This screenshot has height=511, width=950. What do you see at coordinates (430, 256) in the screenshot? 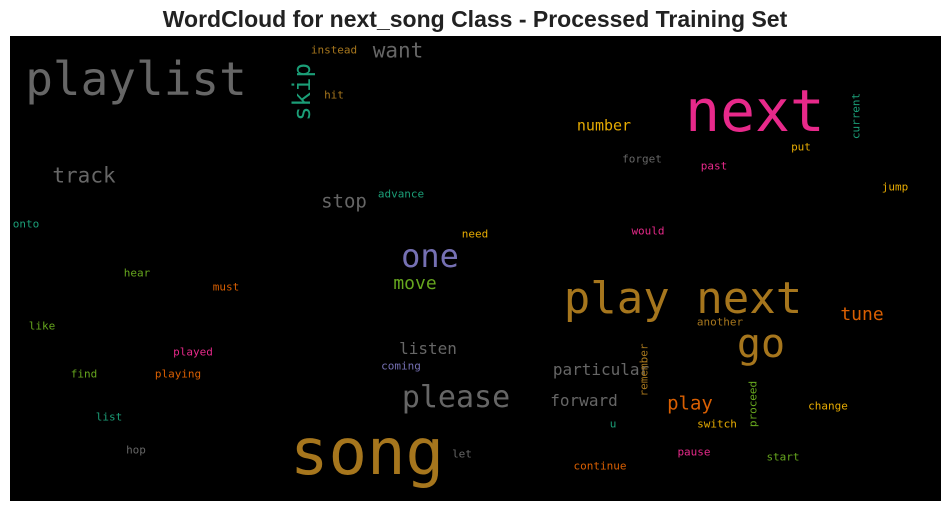
I see `word-one: one` at bounding box center [430, 256].